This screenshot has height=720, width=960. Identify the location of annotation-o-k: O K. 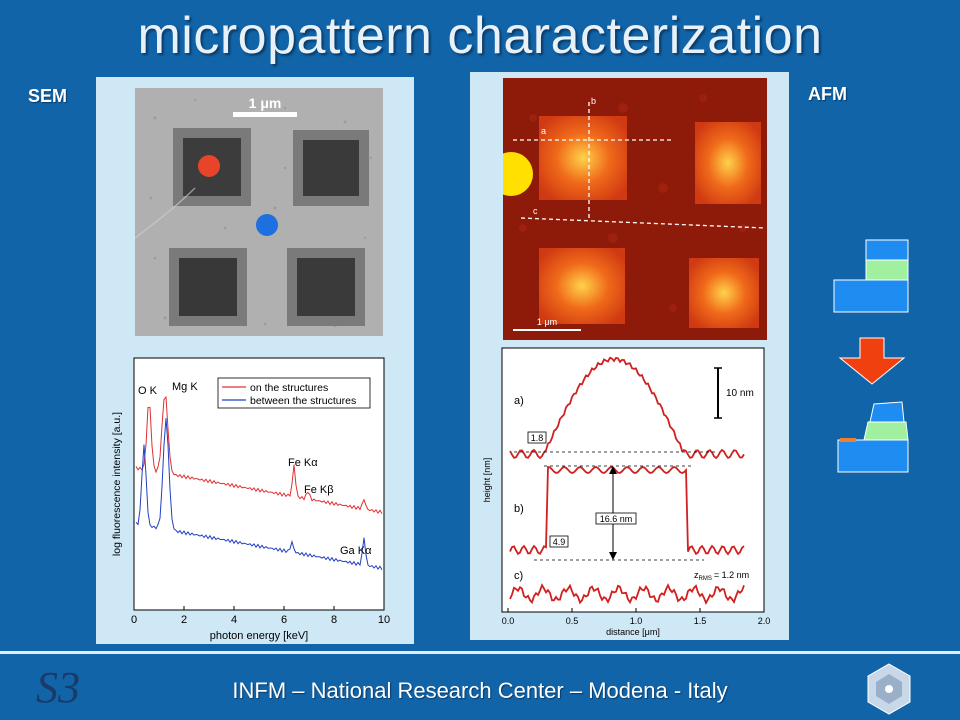
(148, 391).